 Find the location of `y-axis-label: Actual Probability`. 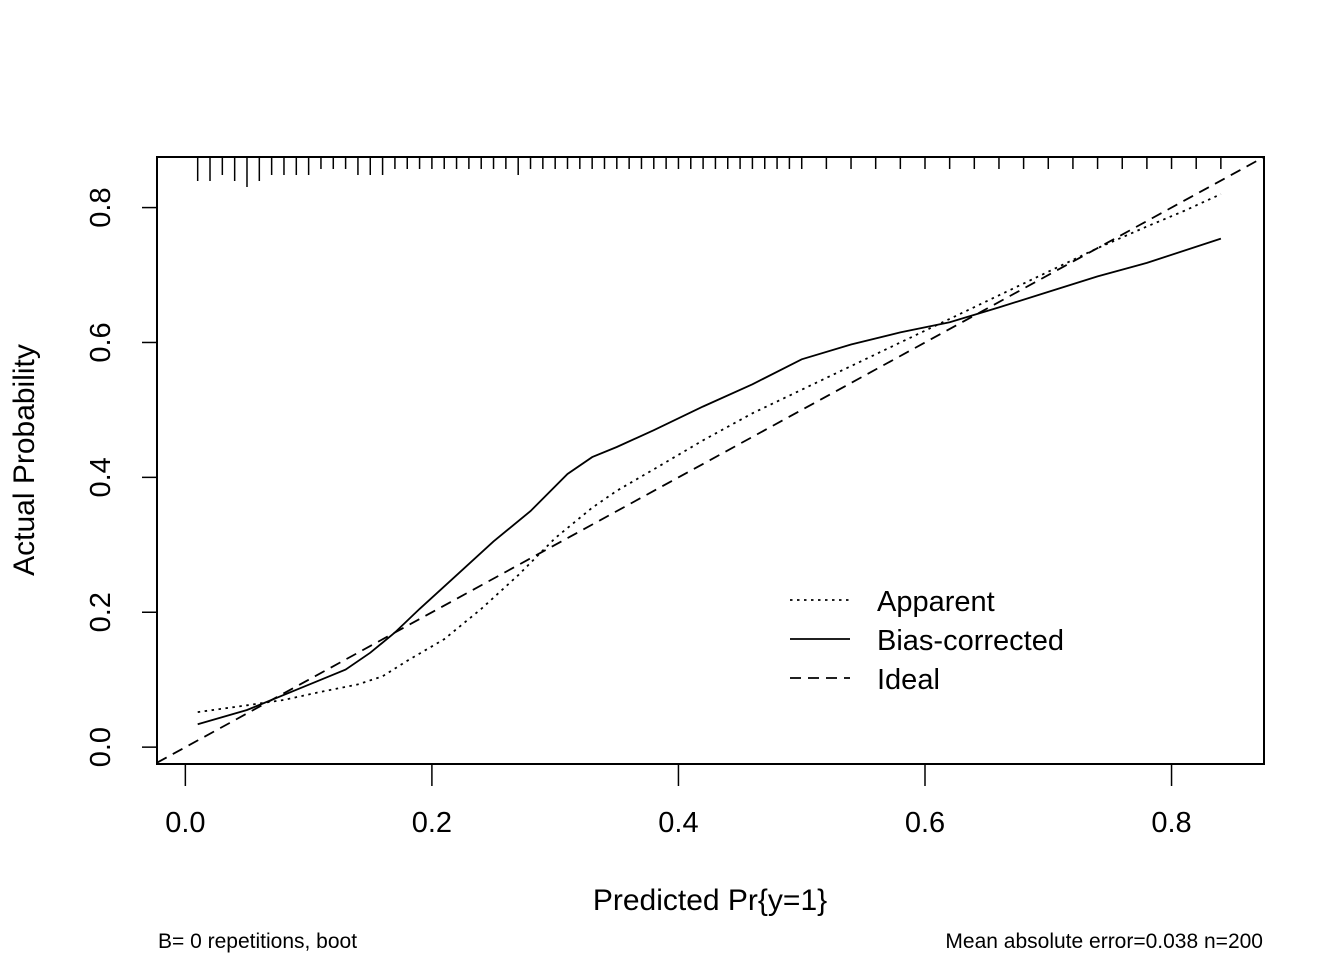

y-axis-label: Actual Probability is located at coordinates (24, 460).